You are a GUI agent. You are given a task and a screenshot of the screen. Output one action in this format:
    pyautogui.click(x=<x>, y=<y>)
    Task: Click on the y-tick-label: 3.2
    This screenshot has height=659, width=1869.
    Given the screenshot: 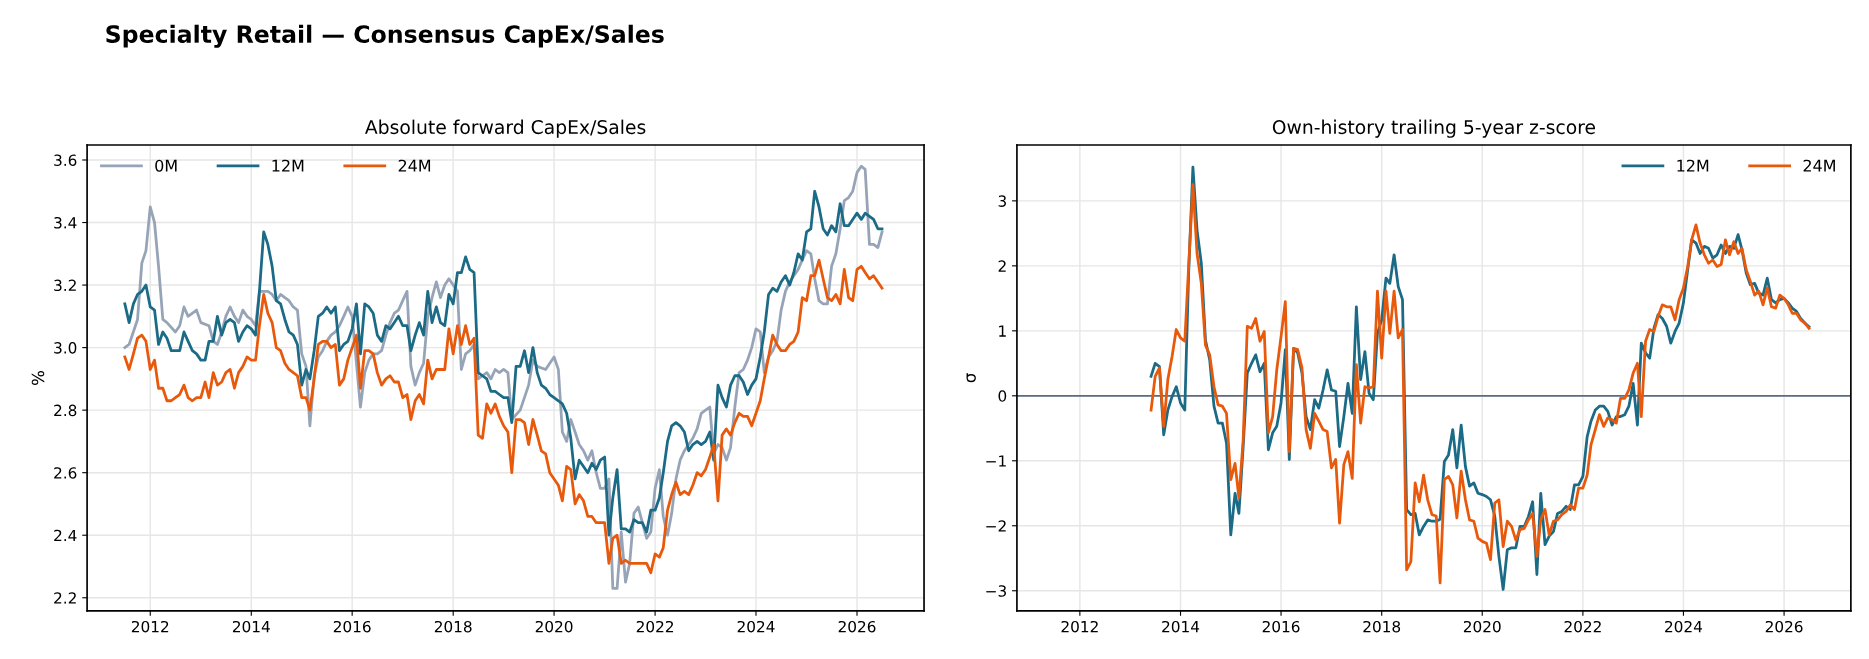 What is the action you would take?
    pyautogui.click(x=65, y=285)
    